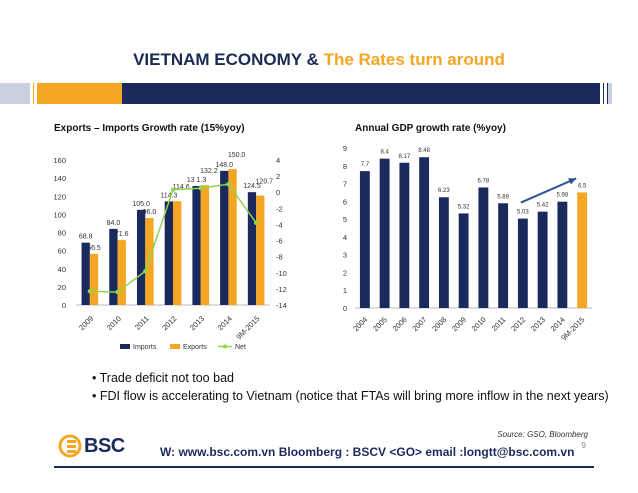  What do you see at coordinates (419, 324) in the screenshot?
I see `x-tick-label: 2007` at bounding box center [419, 324].